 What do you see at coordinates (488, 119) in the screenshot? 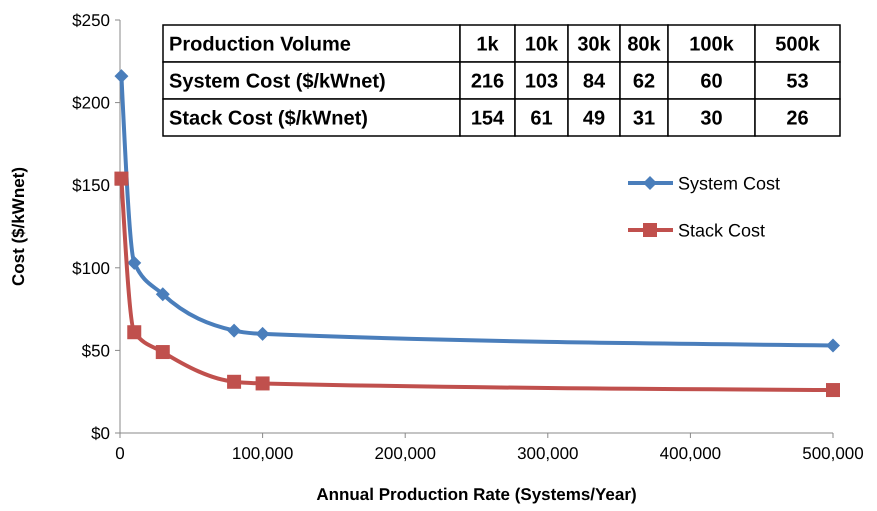
I see `annotation: 154` at bounding box center [488, 119].